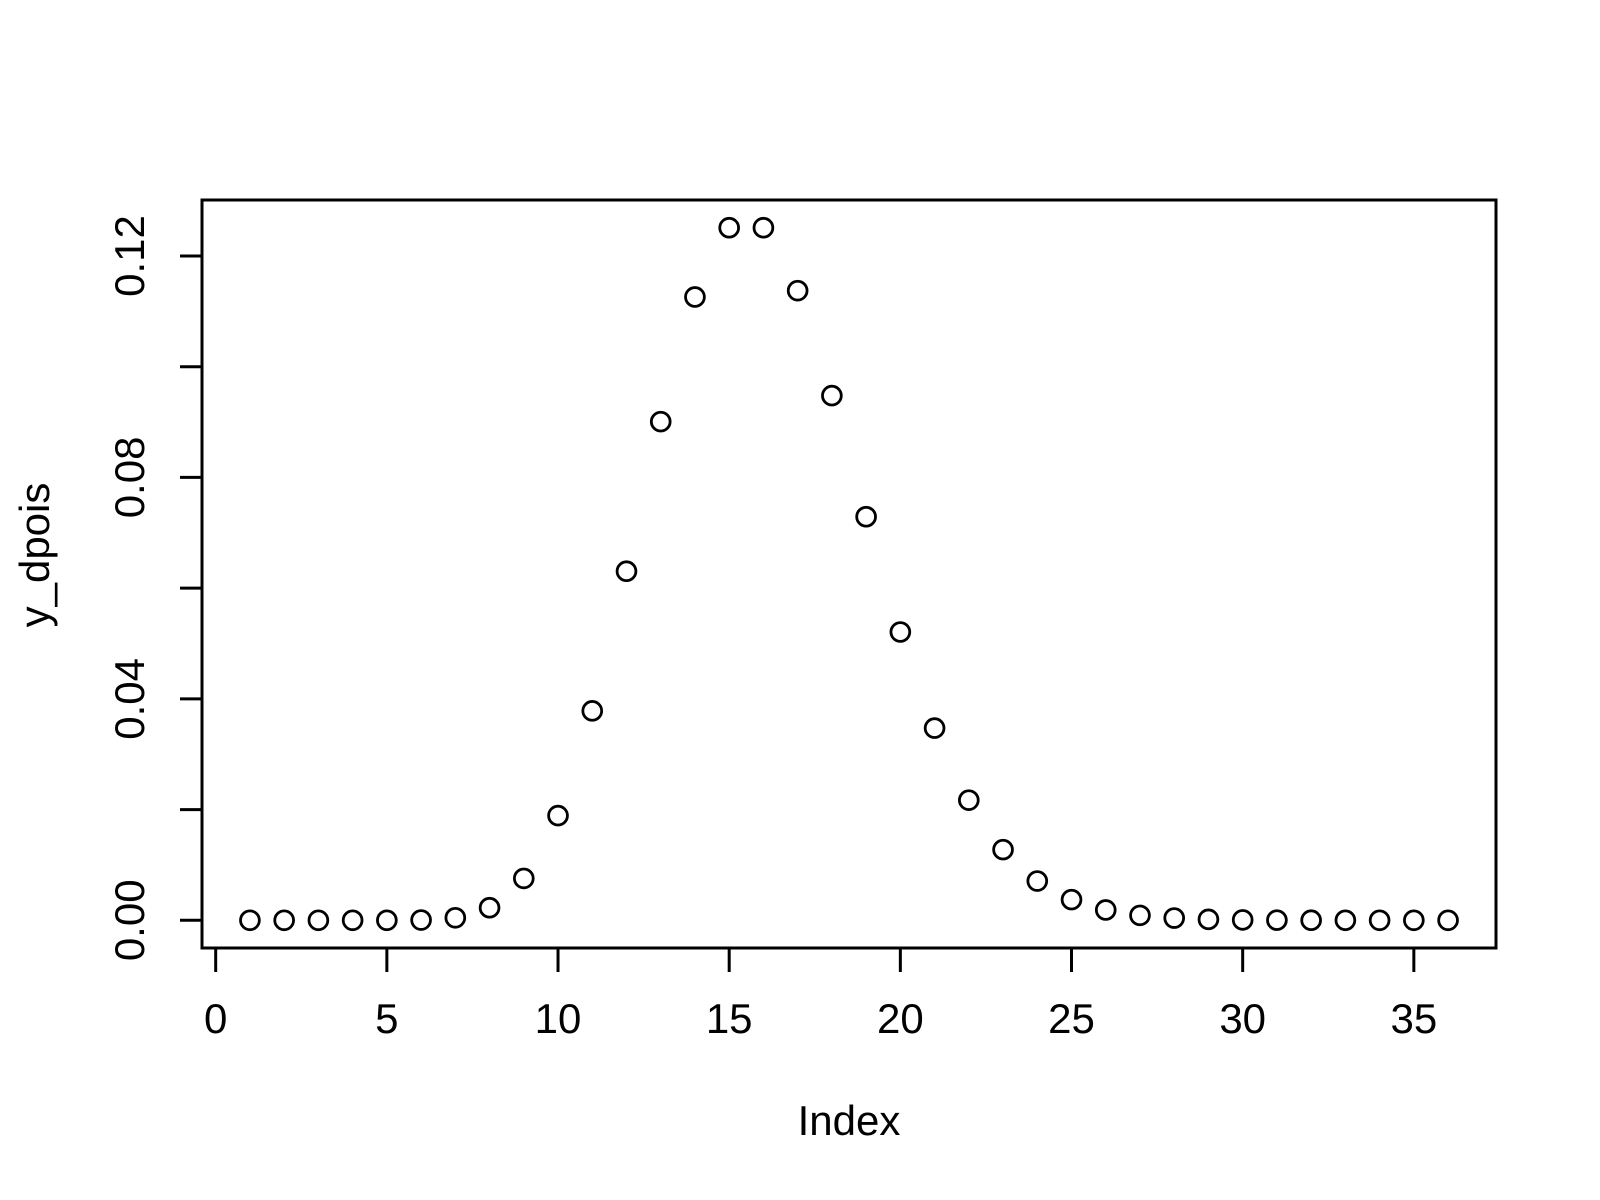 This screenshot has width=1600, height=1200. I want to click on x-tick-label: 25, so click(1071, 1018).